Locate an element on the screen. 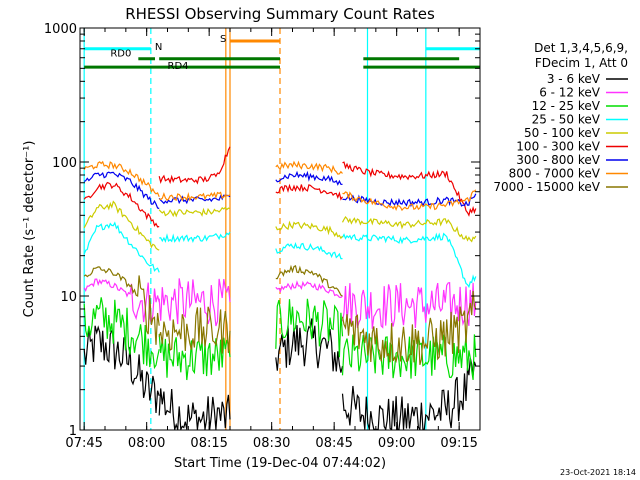 This screenshot has height=480, width=640. y-tick-label: 100 is located at coordinates (64, 163).